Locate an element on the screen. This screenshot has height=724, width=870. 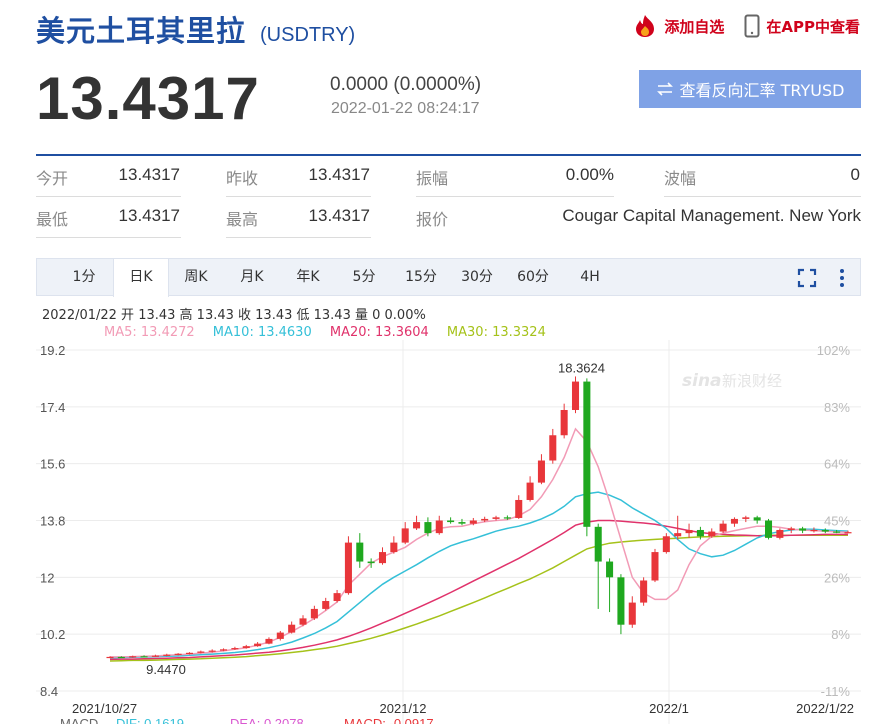
low-label: 最低 is located at coordinates (52, 219).